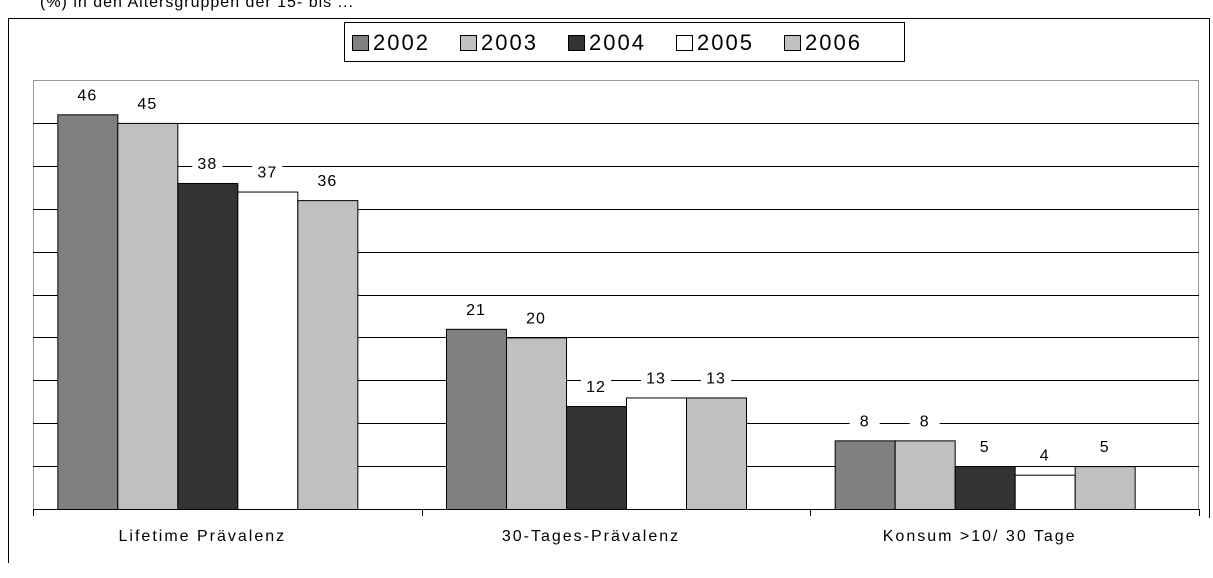  What do you see at coordinates (401, 42) in the screenshot?
I see `legend-label: 2002` at bounding box center [401, 42].